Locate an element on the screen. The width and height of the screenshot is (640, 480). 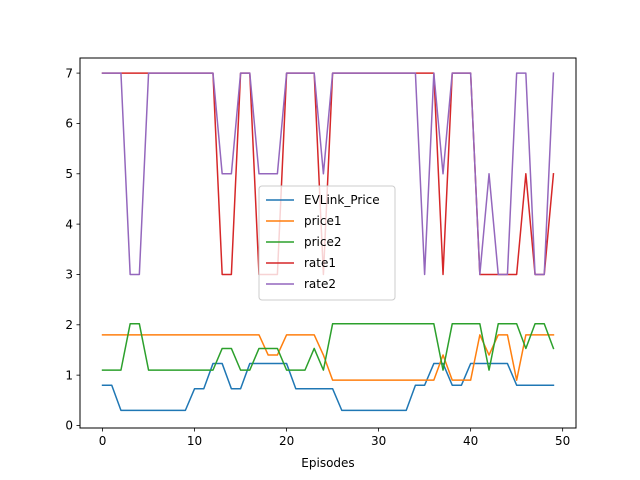
legend-label: price2 is located at coordinates (323, 242).